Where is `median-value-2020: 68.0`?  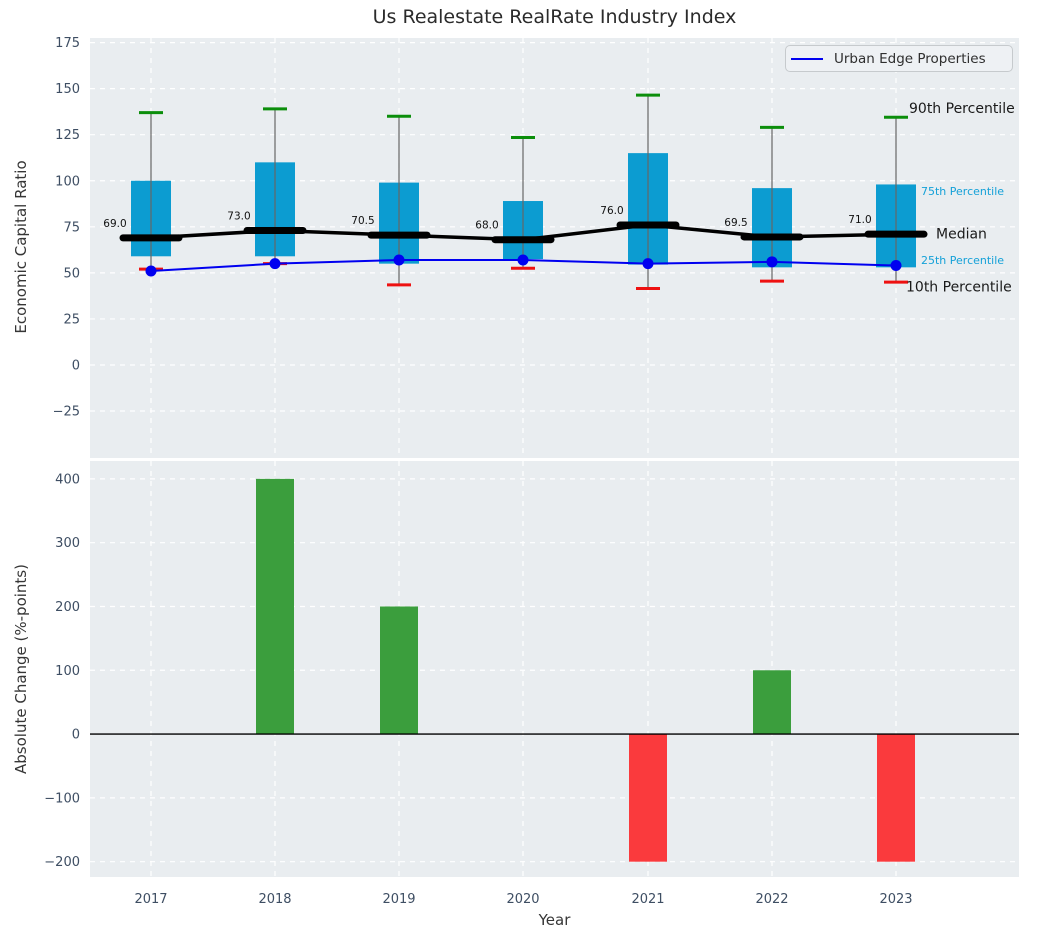
median-value-2020: 68.0 is located at coordinates (486, 226).